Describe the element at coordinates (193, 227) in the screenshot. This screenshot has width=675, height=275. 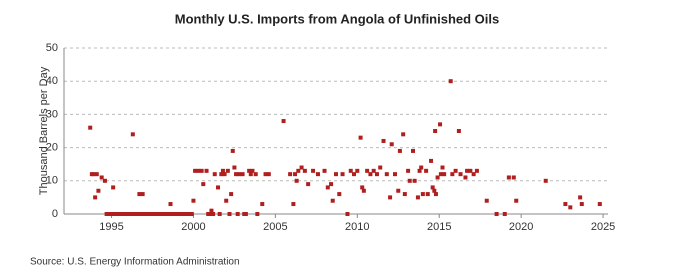
I see `x-tick-label: 2000` at that location.